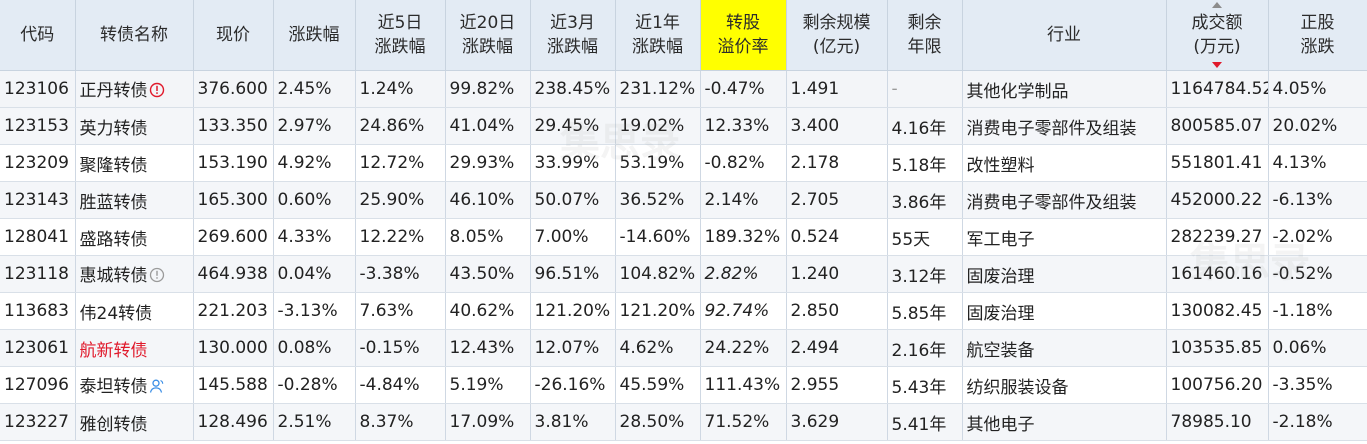 Image resolution: width=1367 pixels, height=444 pixels. What do you see at coordinates (1217, 311) in the screenshot?
I see `turnover-cell: 130082.45` at bounding box center [1217, 311].